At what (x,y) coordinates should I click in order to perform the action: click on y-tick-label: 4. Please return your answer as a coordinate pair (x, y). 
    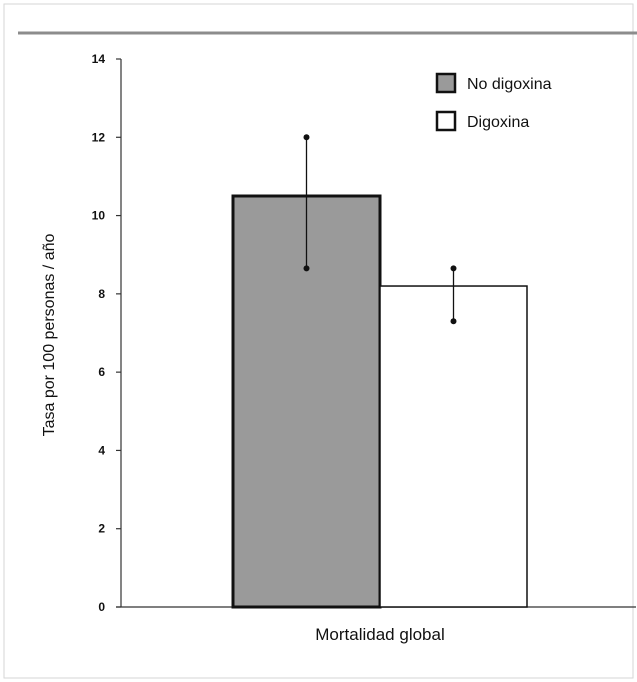
    Looking at the image, I should click on (101, 450).